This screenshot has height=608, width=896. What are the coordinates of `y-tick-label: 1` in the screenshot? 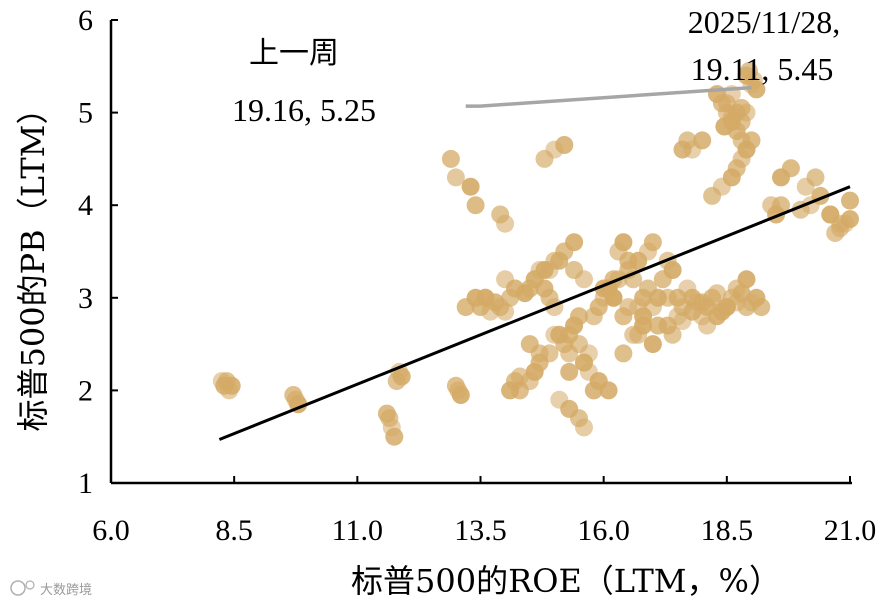 It's located at (85, 483).